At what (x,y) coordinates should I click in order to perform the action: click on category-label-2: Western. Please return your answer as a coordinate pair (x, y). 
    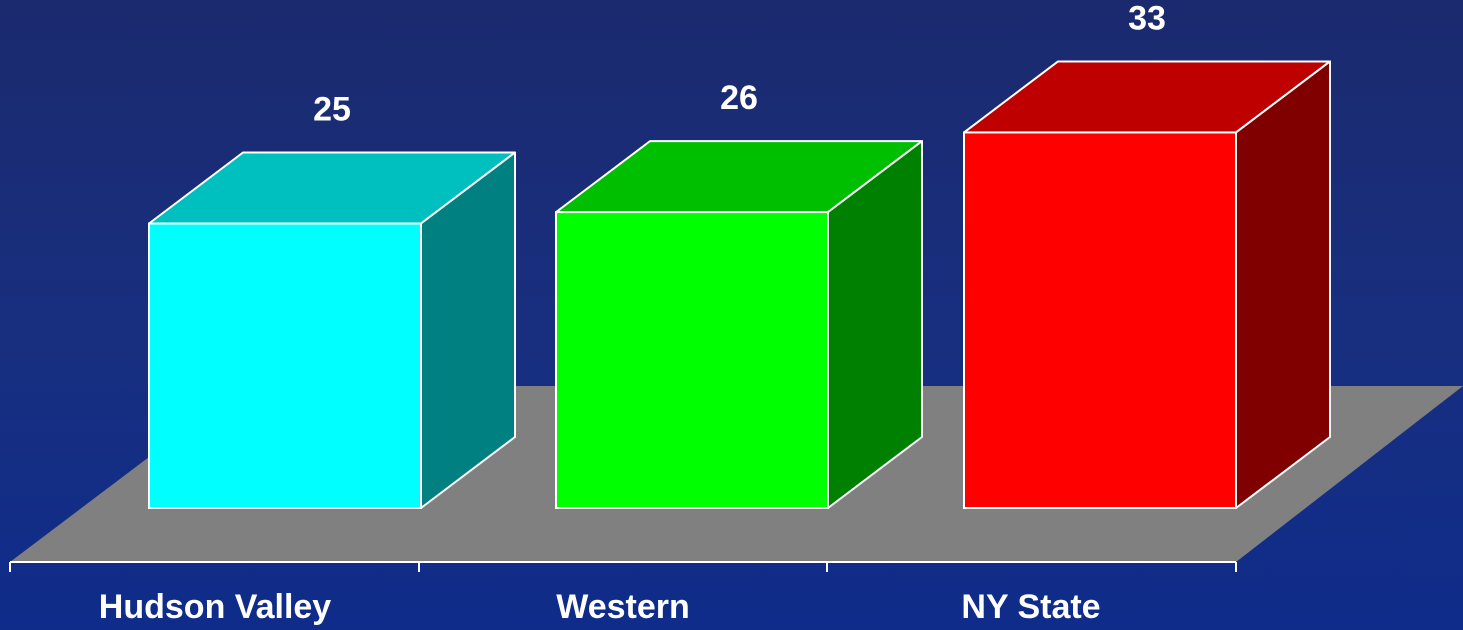
    Looking at the image, I should click on (623, 607).